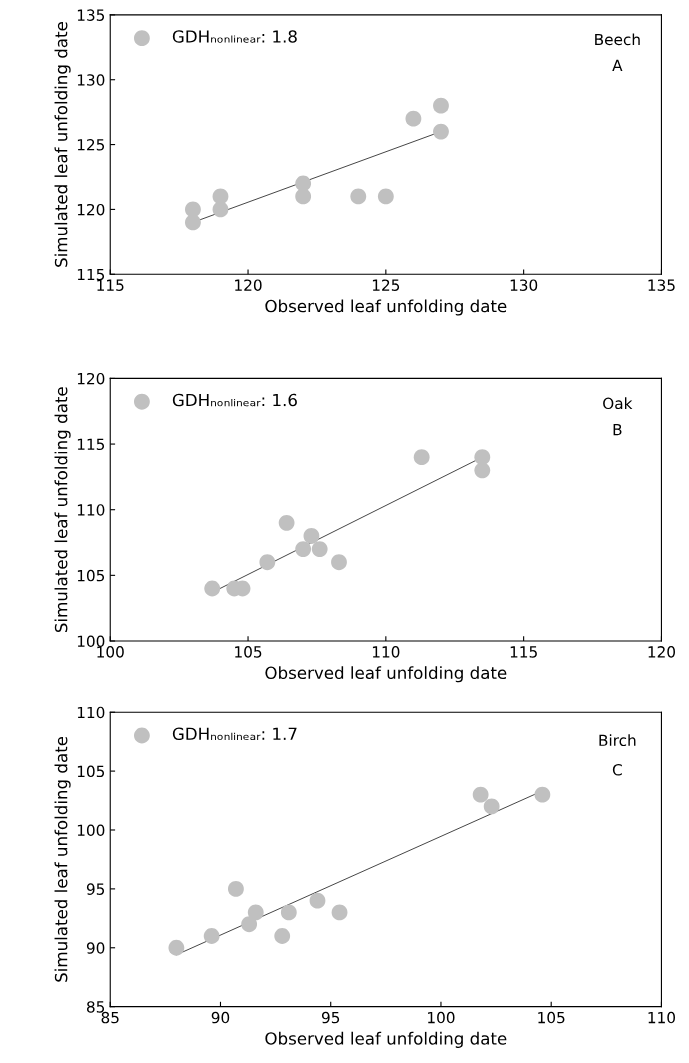  I want to click on annotation: Beech, so click(617, 39).